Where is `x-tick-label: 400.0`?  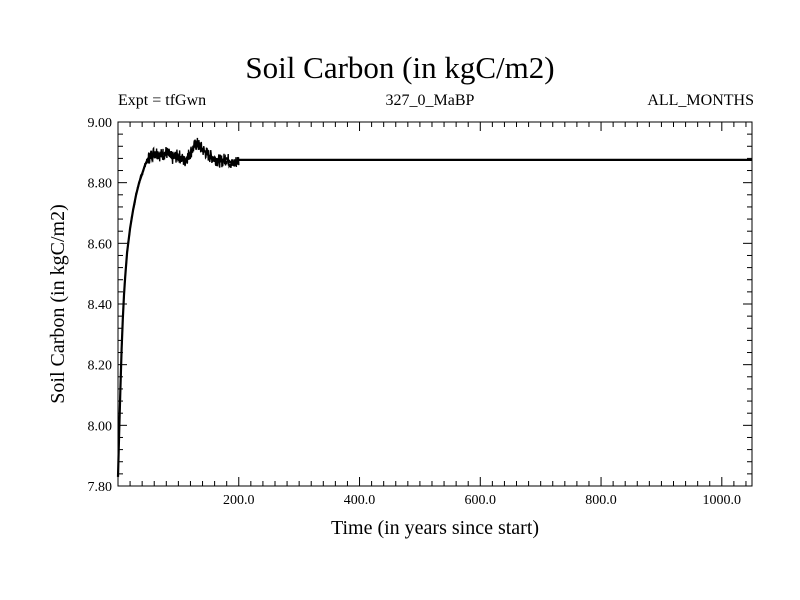
x-tick-label: 400.0 is located at coordinates (360, 500).